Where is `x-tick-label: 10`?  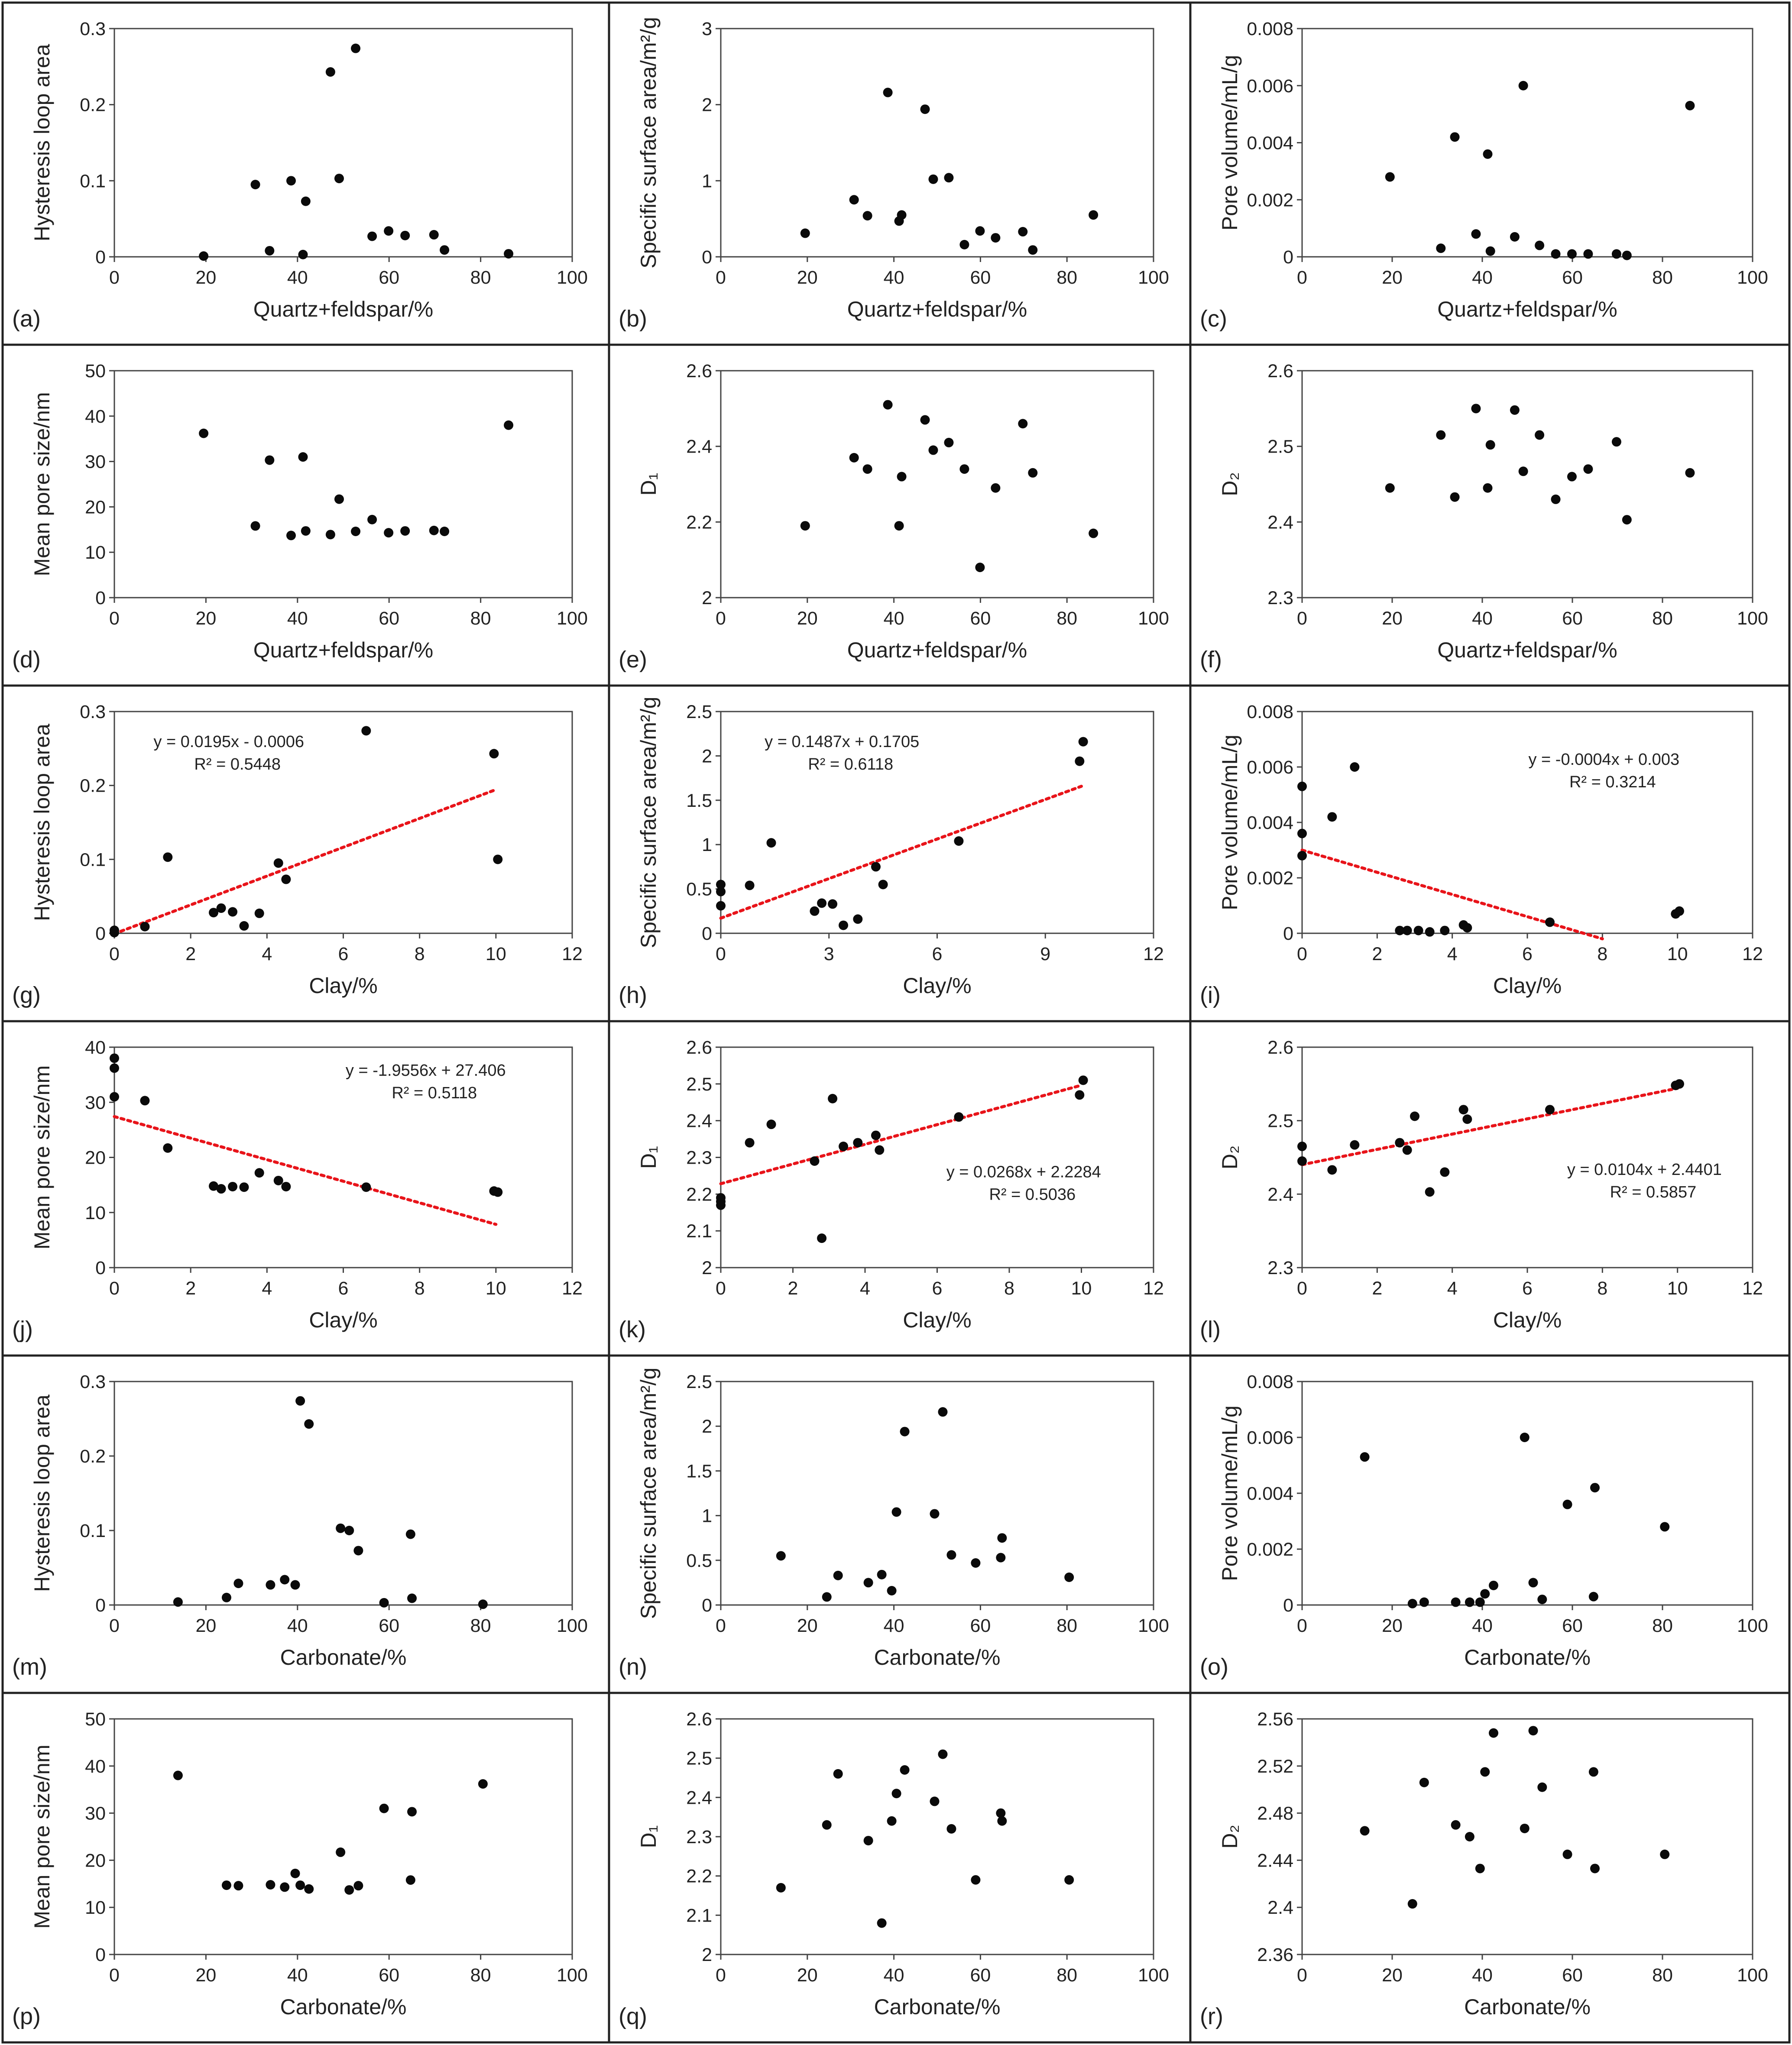 x-tick-label: 10 is located at coordinates (496, 954).